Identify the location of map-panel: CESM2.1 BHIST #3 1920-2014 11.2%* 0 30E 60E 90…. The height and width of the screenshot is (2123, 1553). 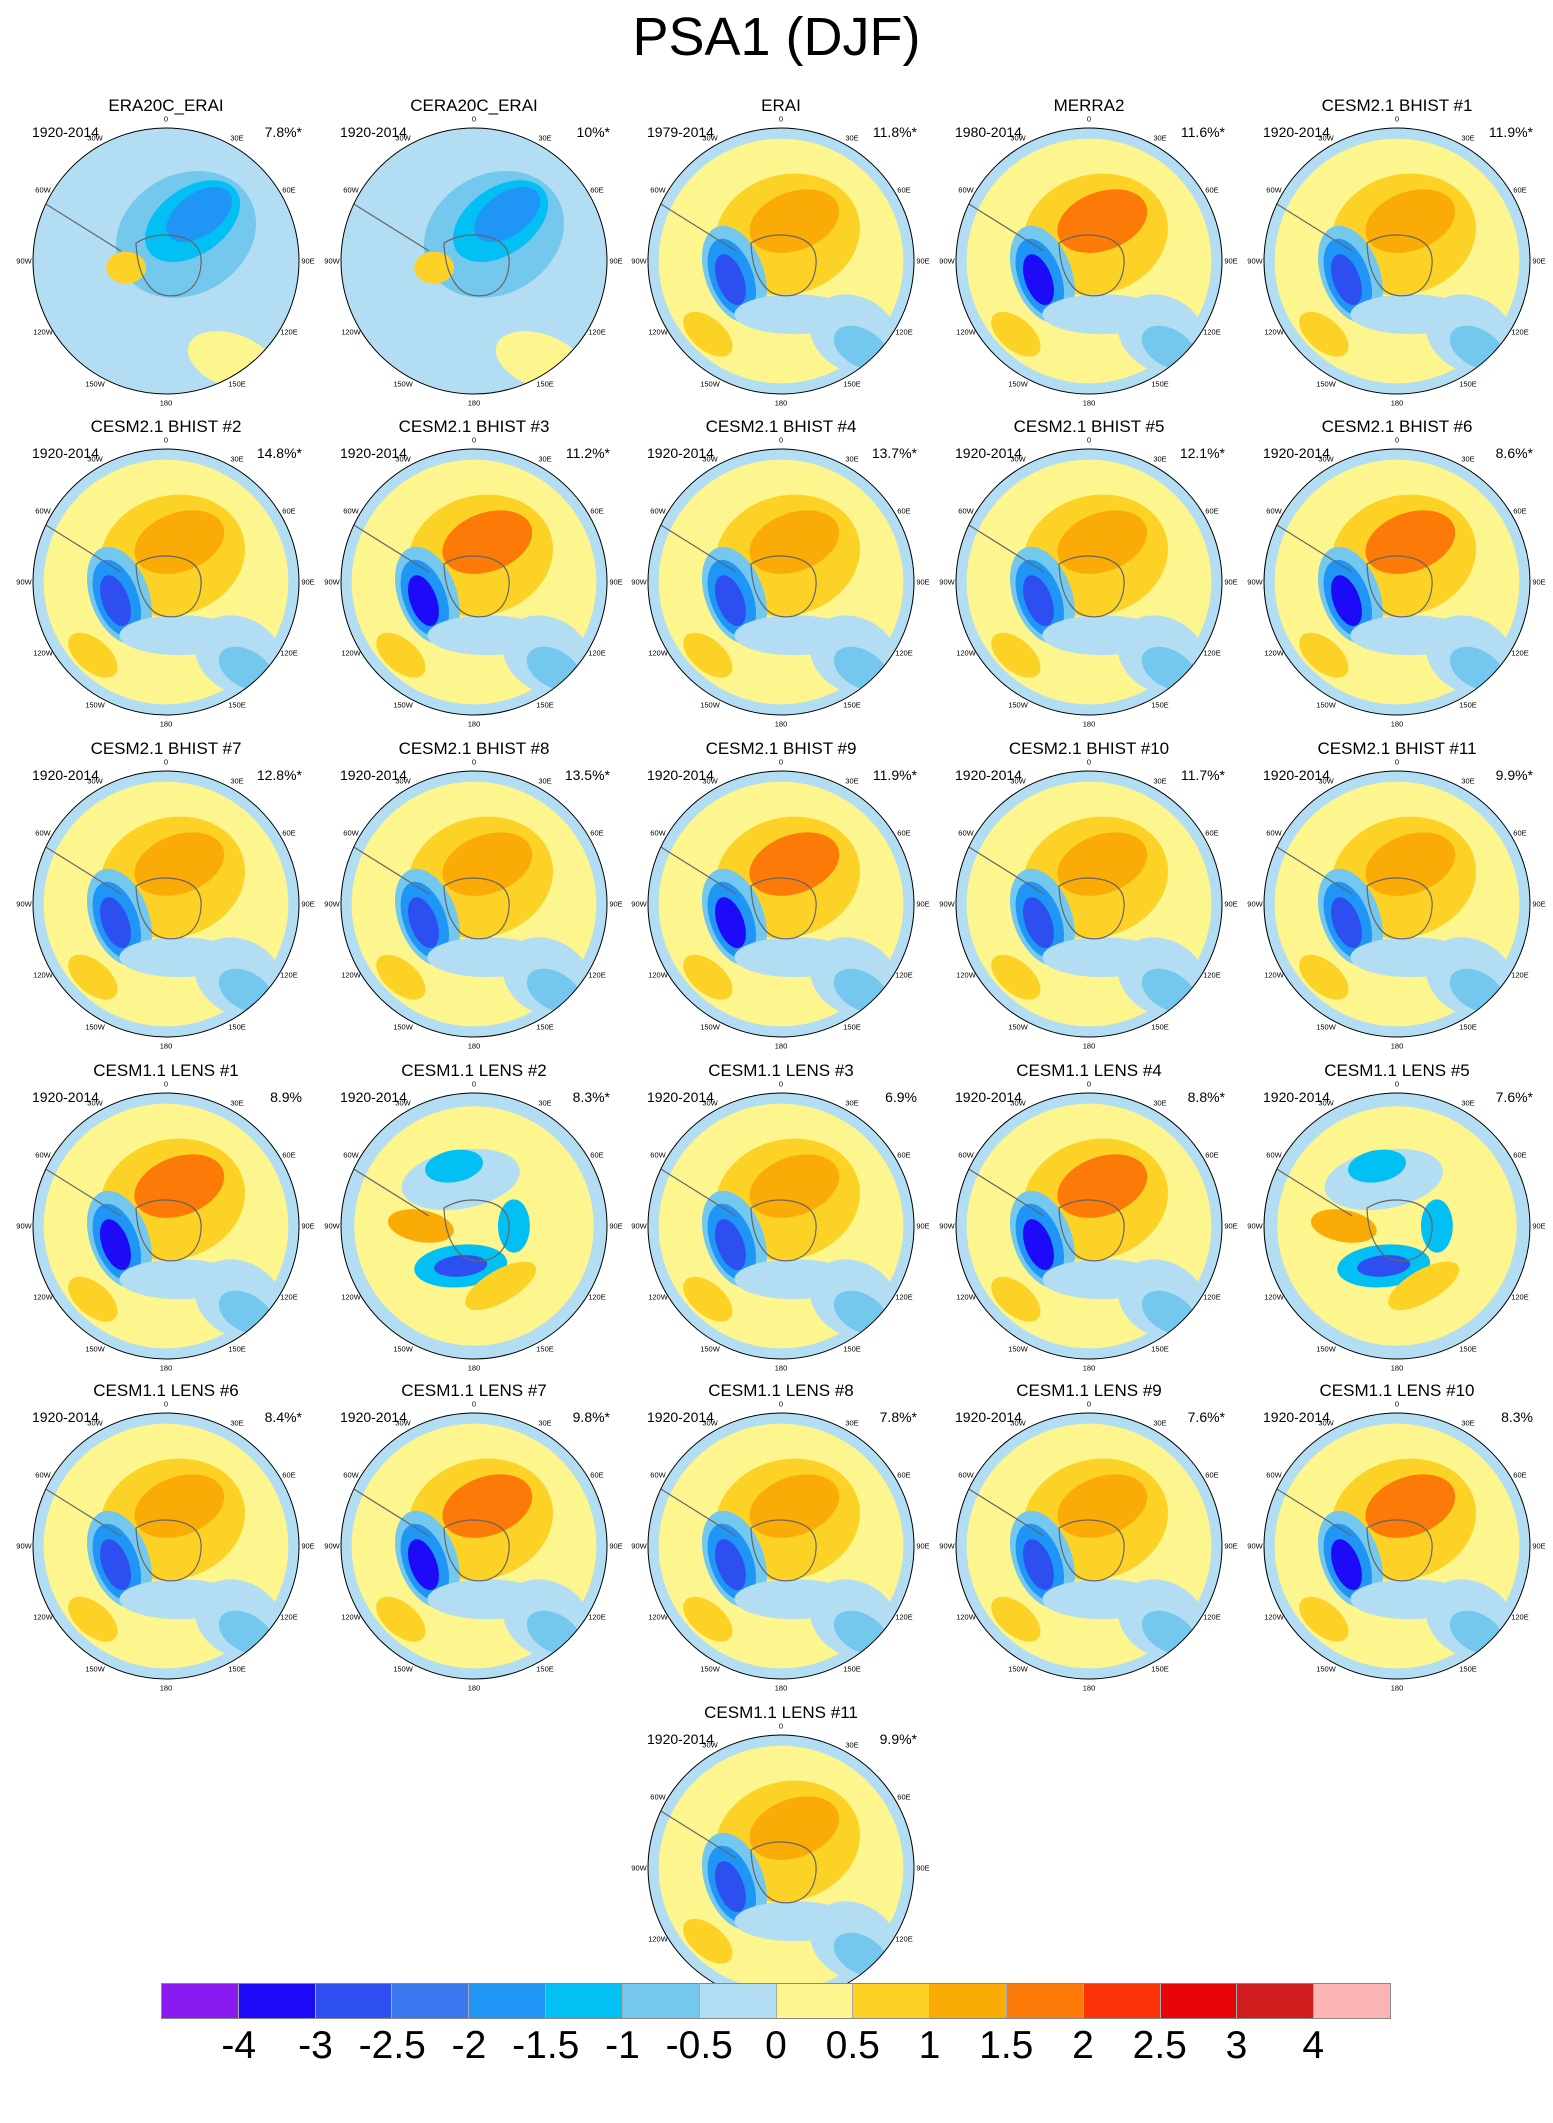
(474, 573).